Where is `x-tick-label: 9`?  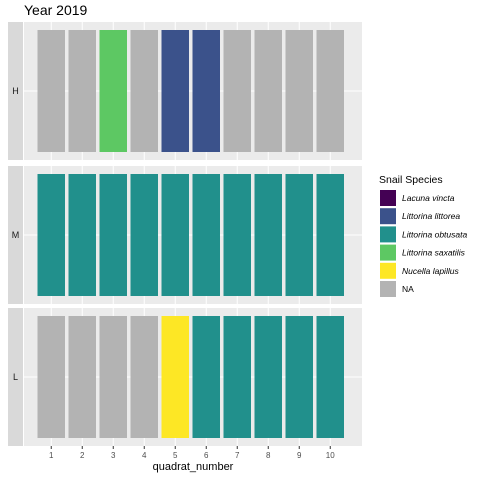
x-tick-label: 9 is located at coordinates (299, 455).